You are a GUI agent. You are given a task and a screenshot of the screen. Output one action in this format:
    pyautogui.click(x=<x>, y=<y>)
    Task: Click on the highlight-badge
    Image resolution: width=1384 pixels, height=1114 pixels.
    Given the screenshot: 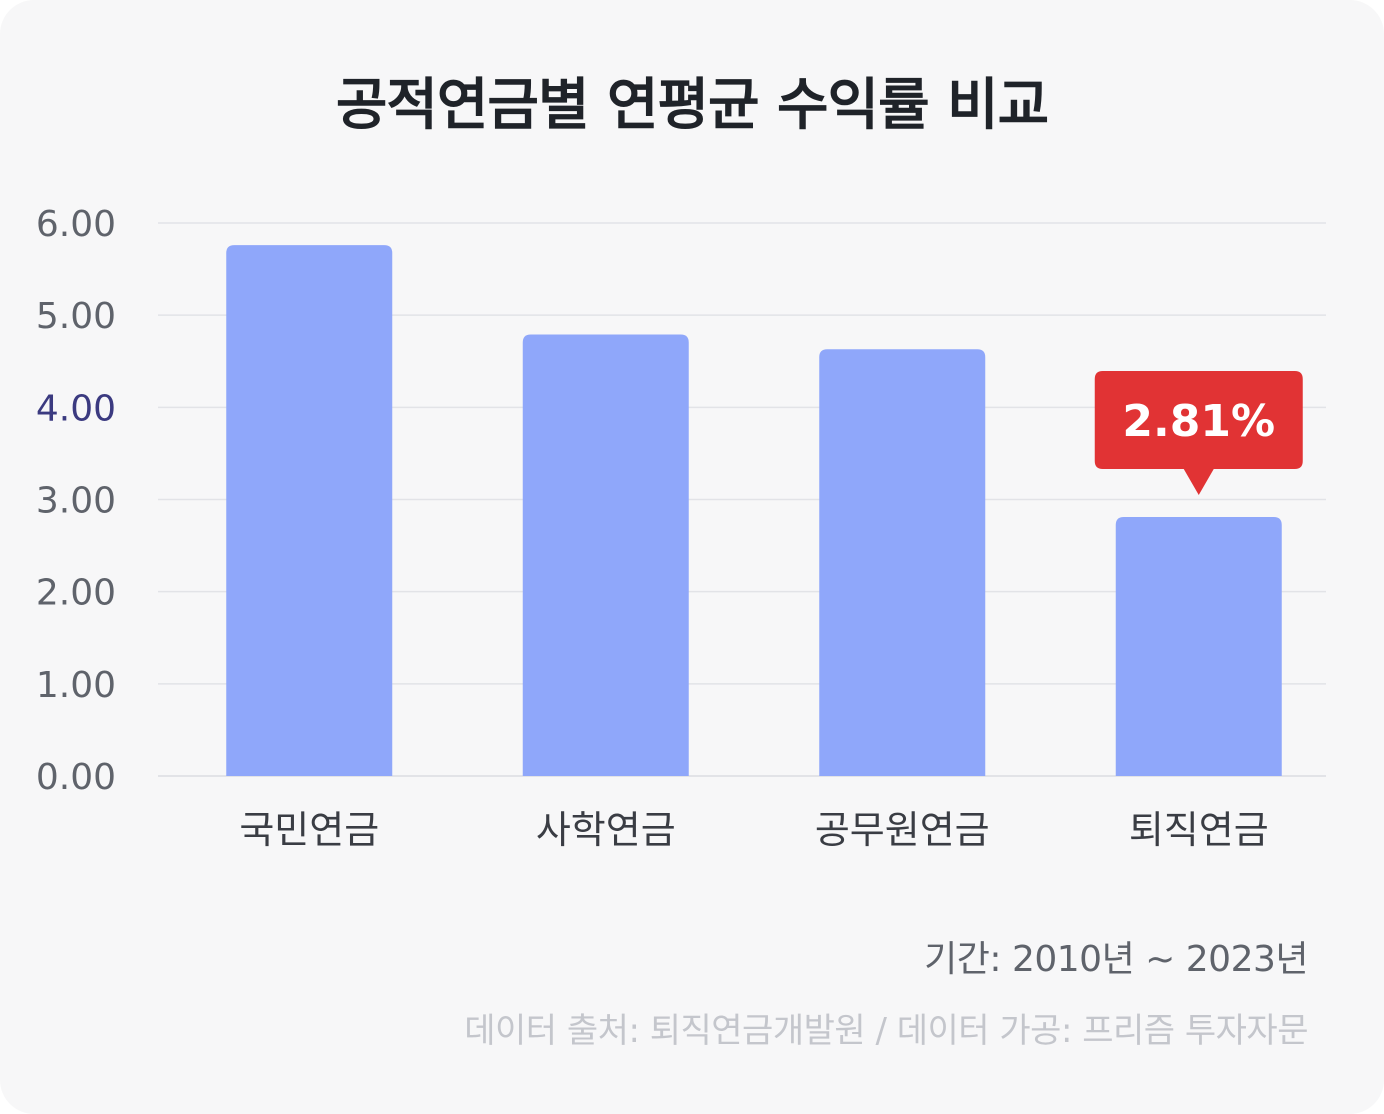 What is the action you would take?
    pyautogui.click(x=1198, y=433)
    